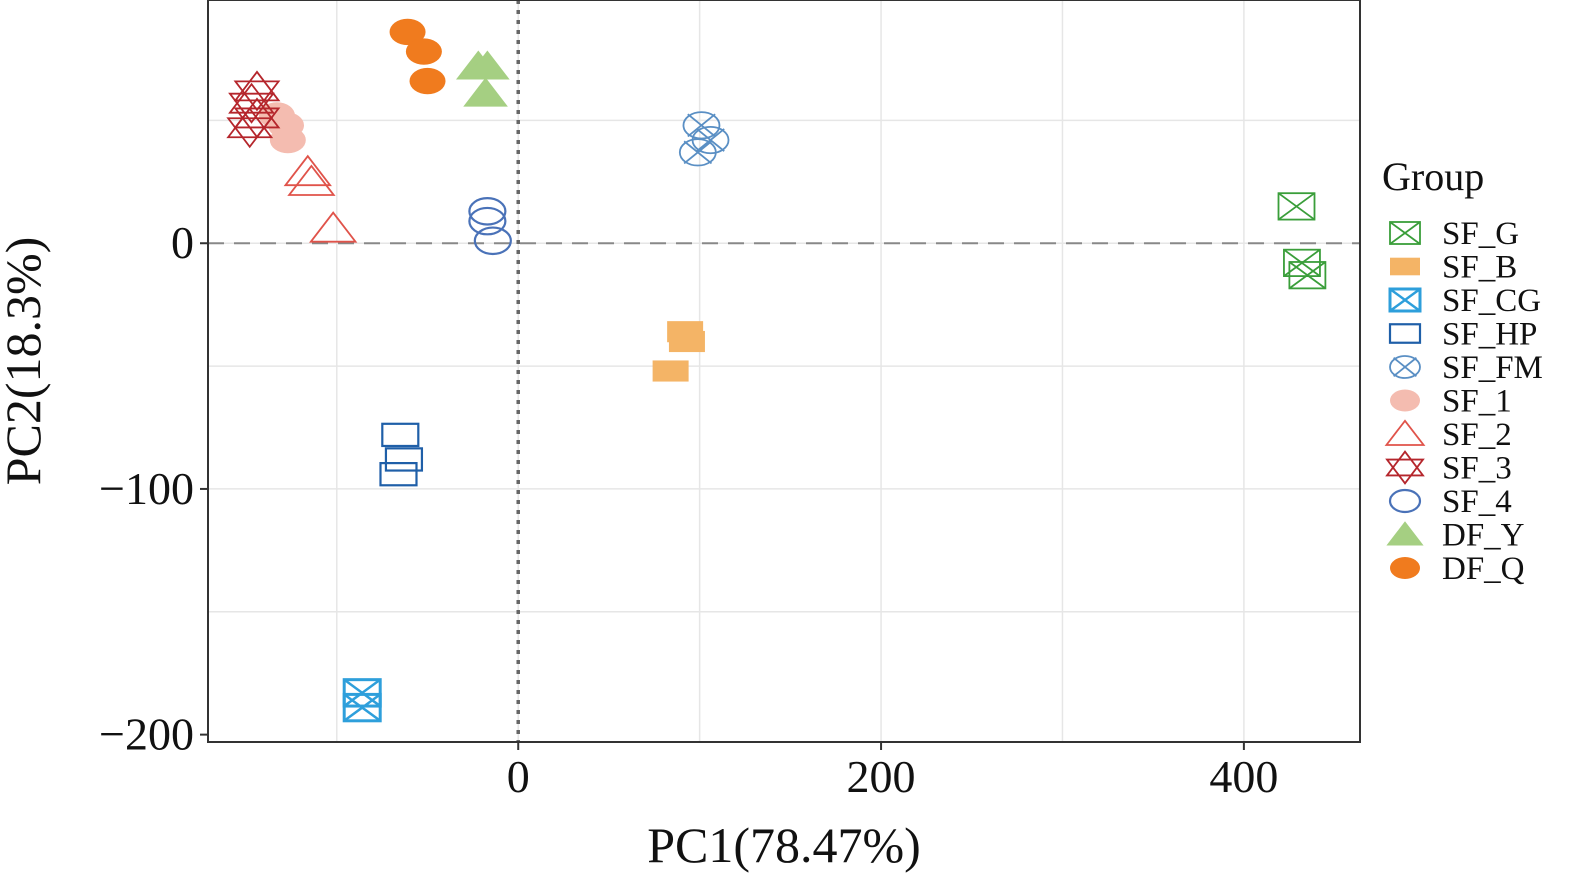  Describe the element at coordinates (1483, 569) in the screenshot. I see `legend-label: DF_Q` at that location.